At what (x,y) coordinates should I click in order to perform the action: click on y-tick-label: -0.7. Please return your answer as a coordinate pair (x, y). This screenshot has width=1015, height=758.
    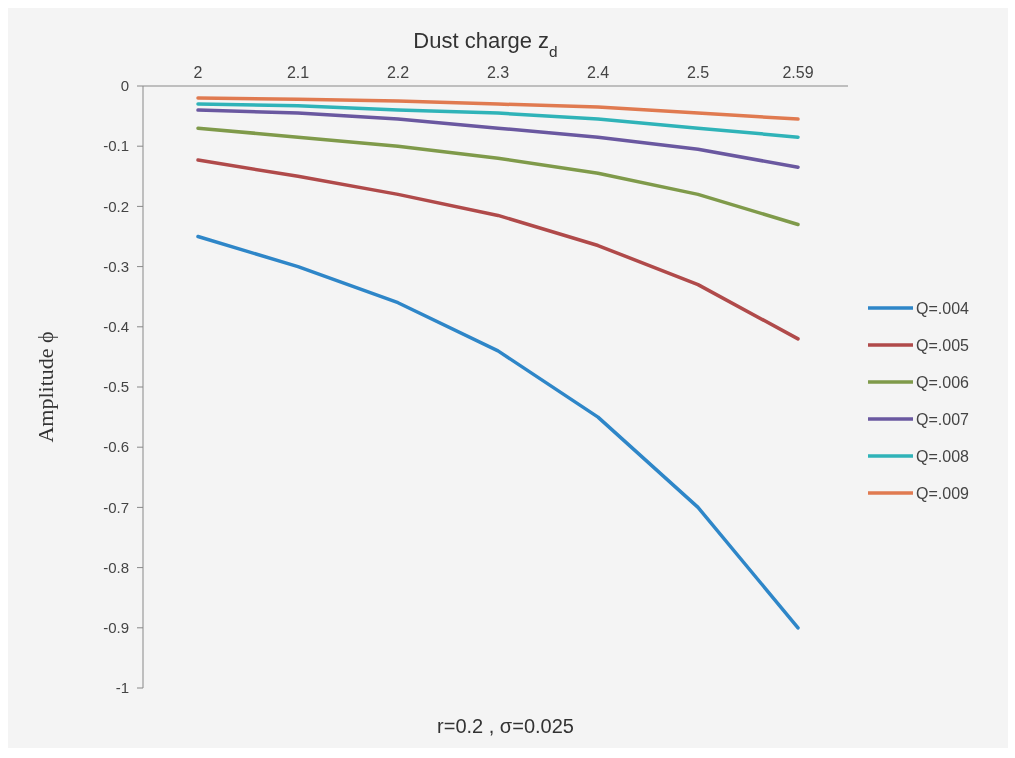
    Looking at the image, I should click on (116, 507).